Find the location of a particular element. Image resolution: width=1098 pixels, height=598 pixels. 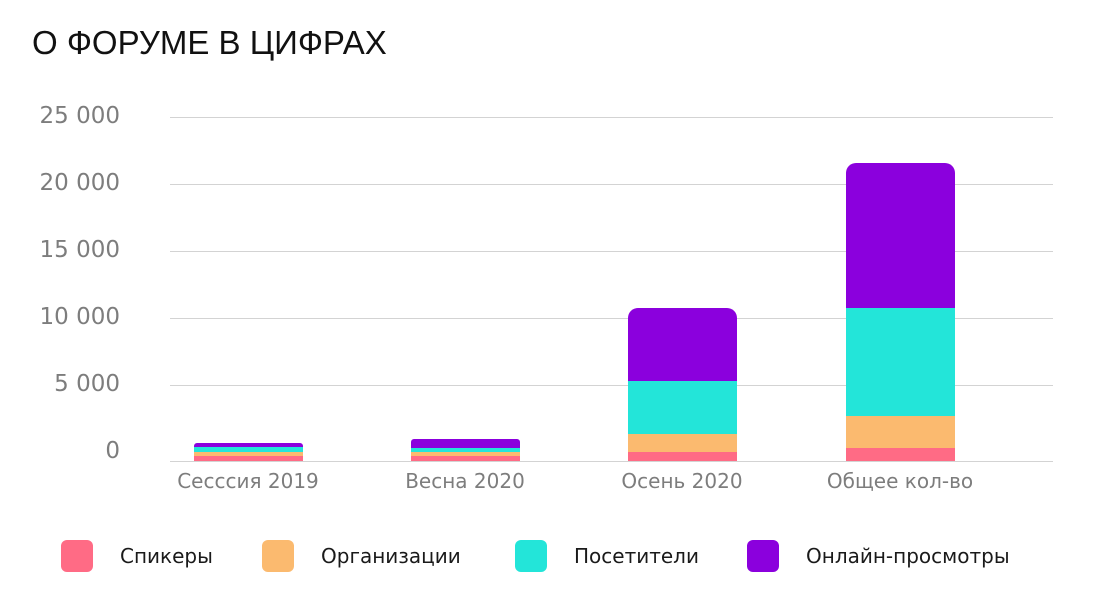

x-tick-label: Общее кол-во is located at coordinates (900, 481).